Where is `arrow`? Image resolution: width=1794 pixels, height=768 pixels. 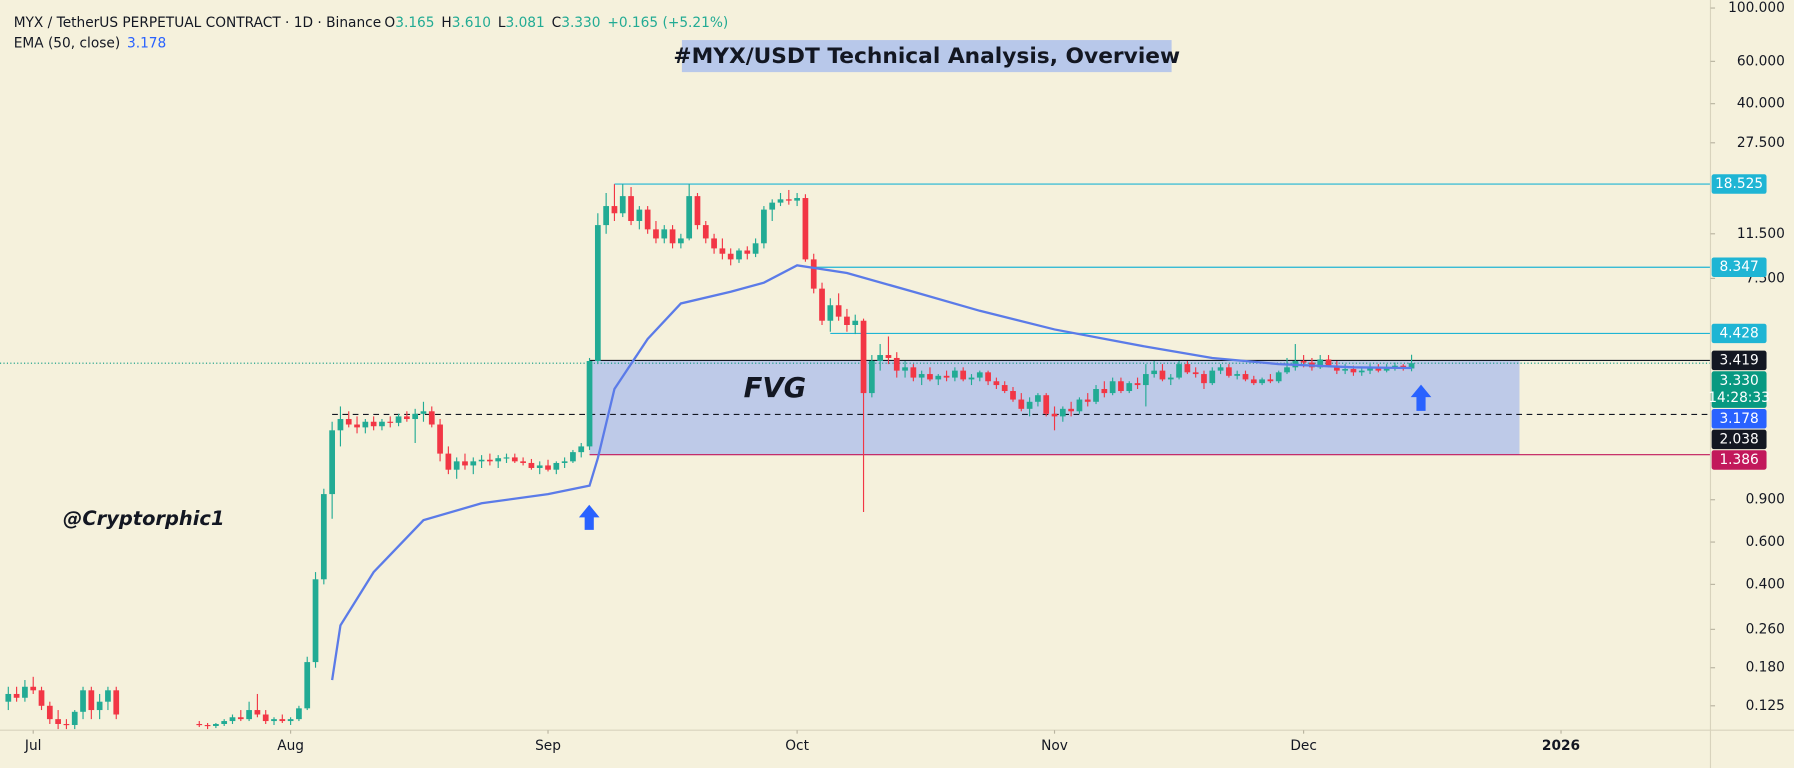 arrow is located at coordinates (1421, 397).